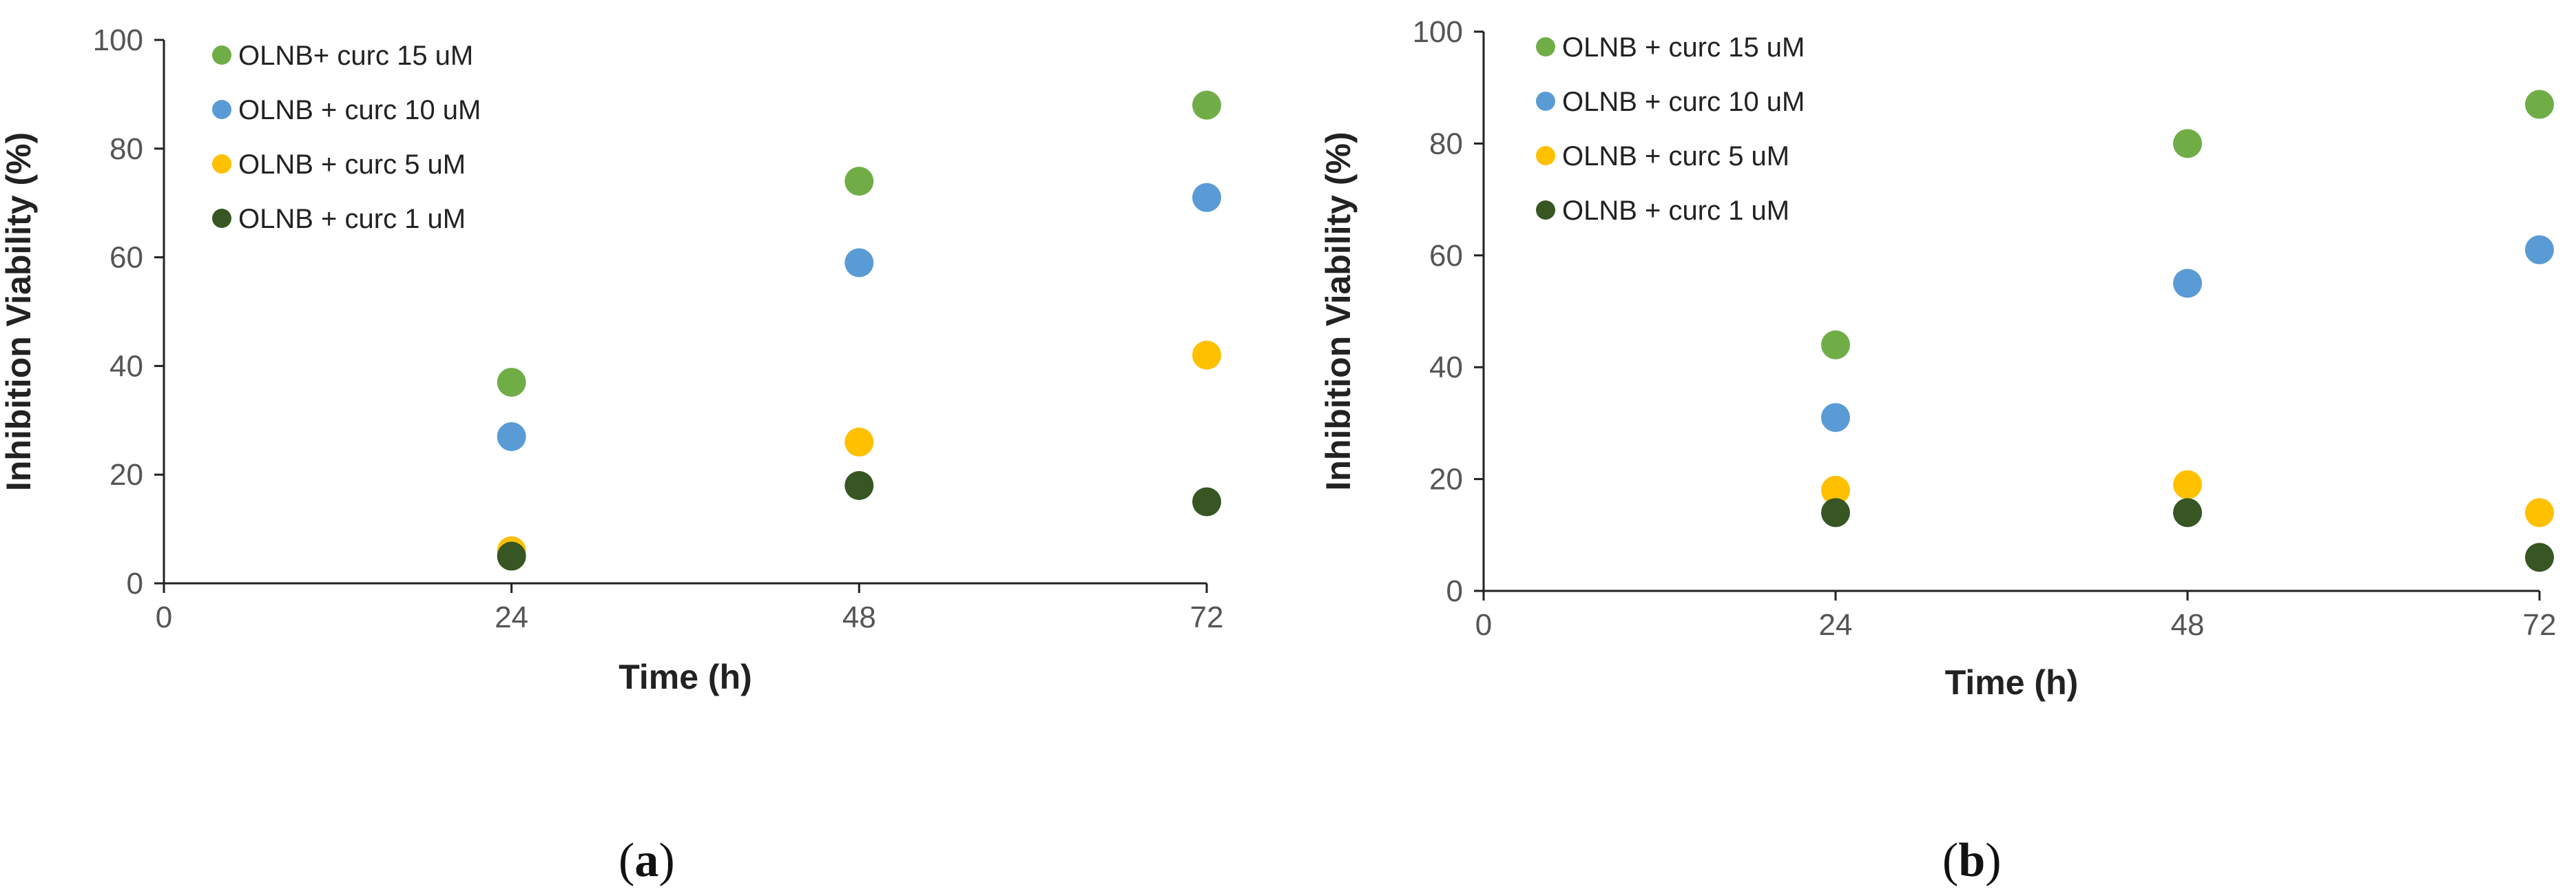 The image size is (2576, 896). What do you see at coordinates (1684, 48) in the screenshot?
I see `legend-label: OLNB + curc 15 uM` at bounding box center [1684, 48].